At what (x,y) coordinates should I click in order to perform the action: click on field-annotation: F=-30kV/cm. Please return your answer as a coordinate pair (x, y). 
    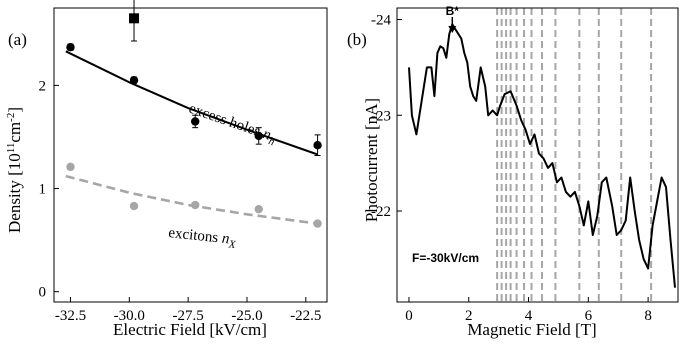
    Looking at the image, I should click on (445, 258).